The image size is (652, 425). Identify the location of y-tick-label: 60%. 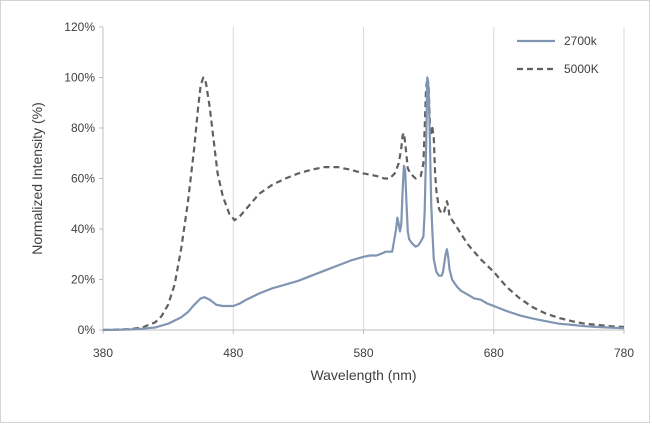
(83, 179).